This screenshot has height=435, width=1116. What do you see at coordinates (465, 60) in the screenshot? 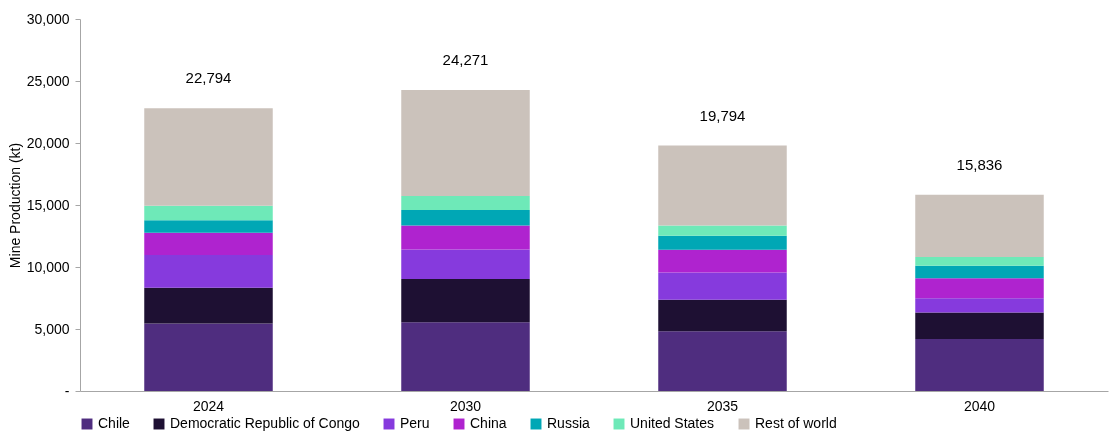
I see `total-label: 24,271` at bounding box center [465, 60].